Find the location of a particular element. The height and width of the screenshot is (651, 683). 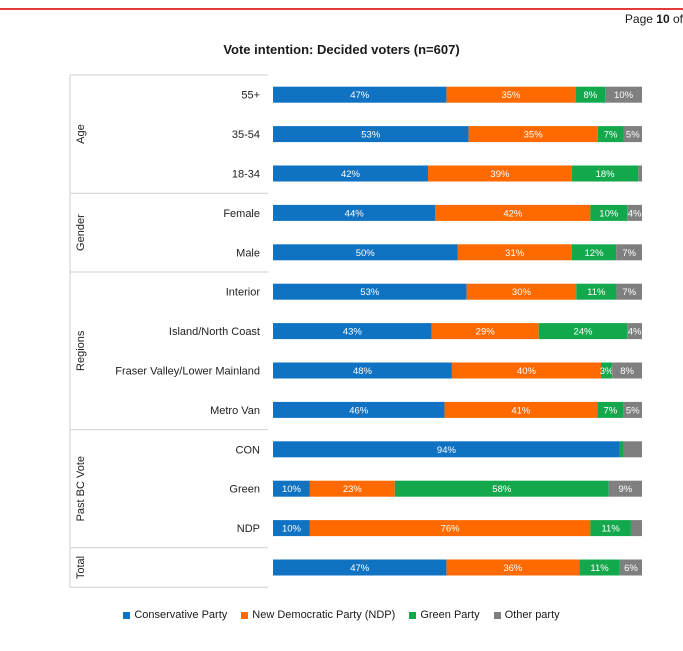

data-label: 36% is located at coordinates (513, 568).